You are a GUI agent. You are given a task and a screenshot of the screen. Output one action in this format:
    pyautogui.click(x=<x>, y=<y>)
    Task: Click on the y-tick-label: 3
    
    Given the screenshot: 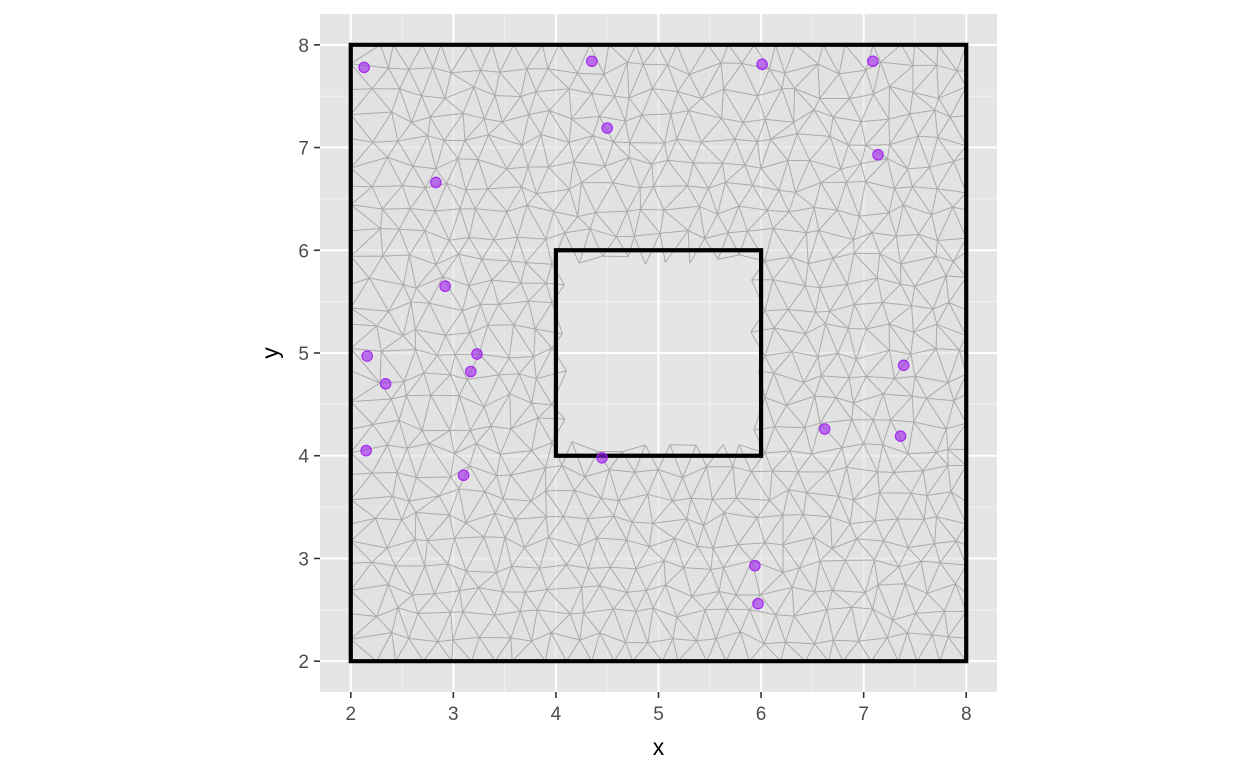 What is the action you would take?
    pyautogui.click(x=303, y=559)
    